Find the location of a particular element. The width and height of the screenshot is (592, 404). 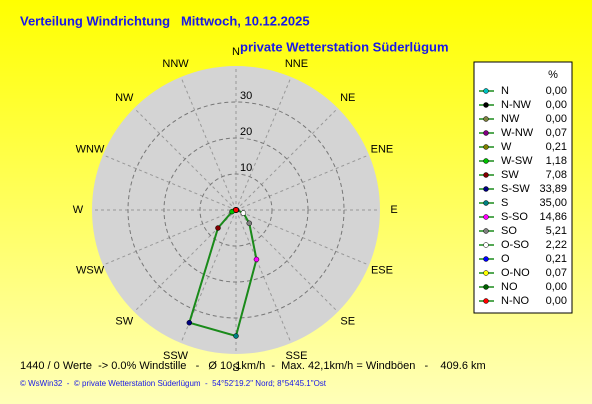

direction-label: NE is located at coordinates (347, 98).